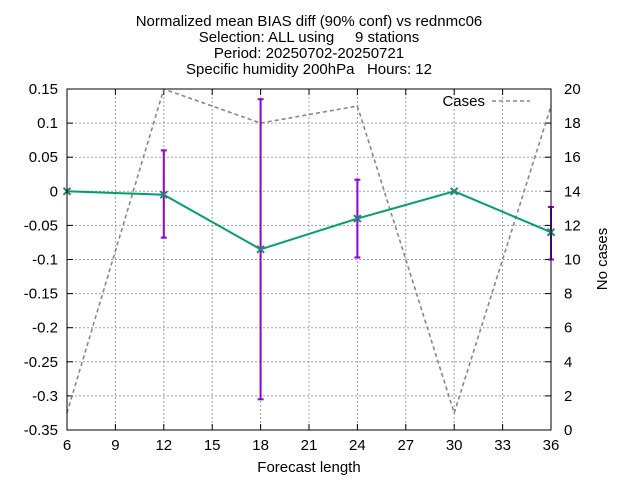  Describe the element at coordinates (572, 191) in the screenshot. I see `y2-tick-label: 14` at that location.